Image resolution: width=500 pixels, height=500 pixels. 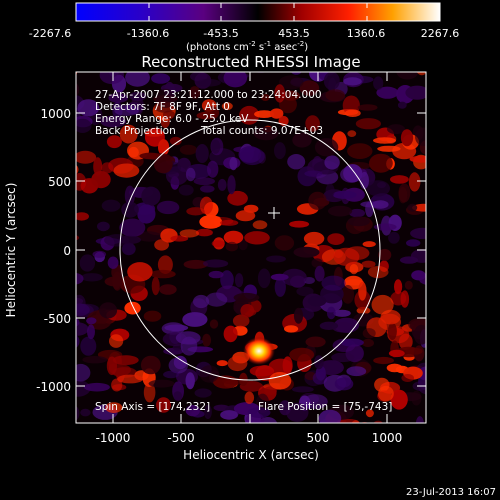 What do you see at coordinates (208, 95) in the screenshot?
I see `info-time-range: 27-Apr-2007 23:21:12.000 to 23:24:04.000` at bounding box center [208, 95].